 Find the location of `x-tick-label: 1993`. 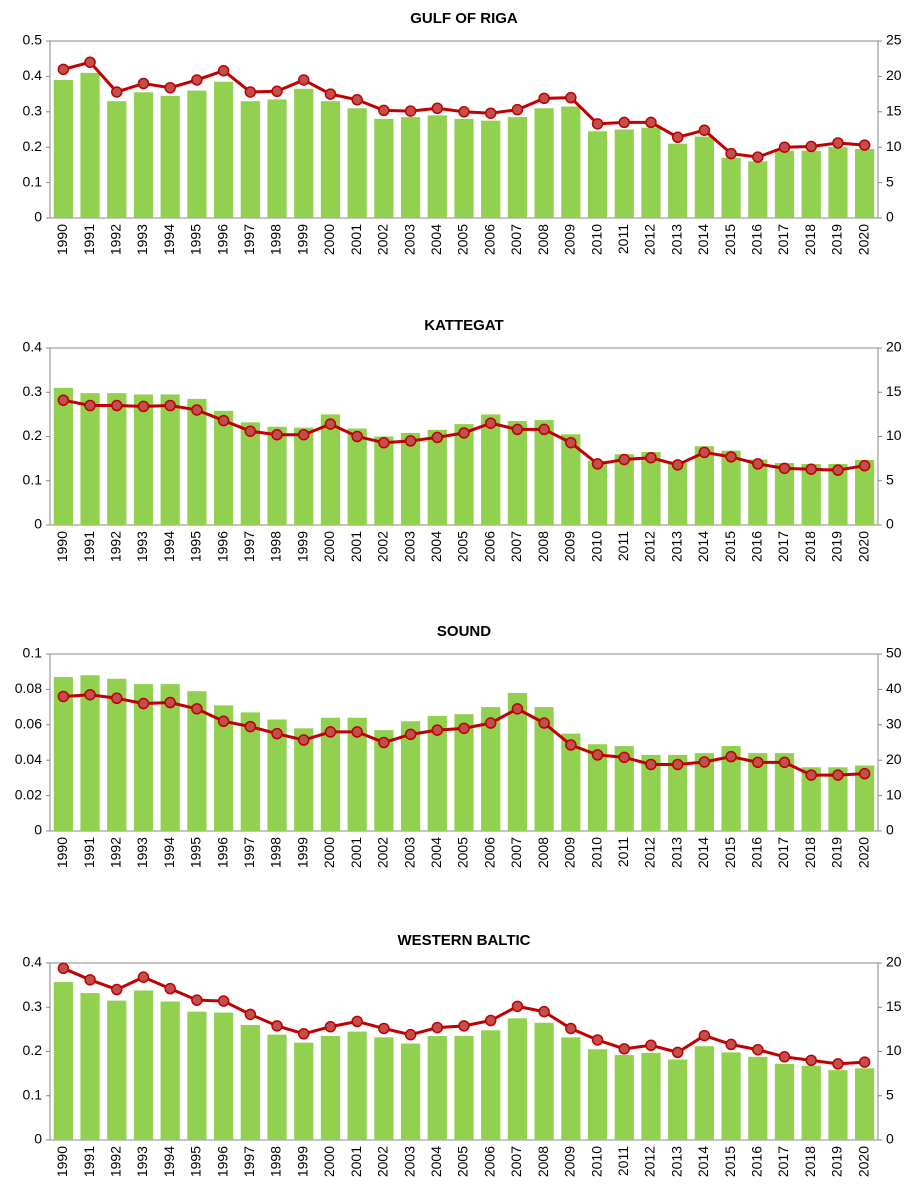

x-tick-label: 1993 is located at coordinates (142, 546).